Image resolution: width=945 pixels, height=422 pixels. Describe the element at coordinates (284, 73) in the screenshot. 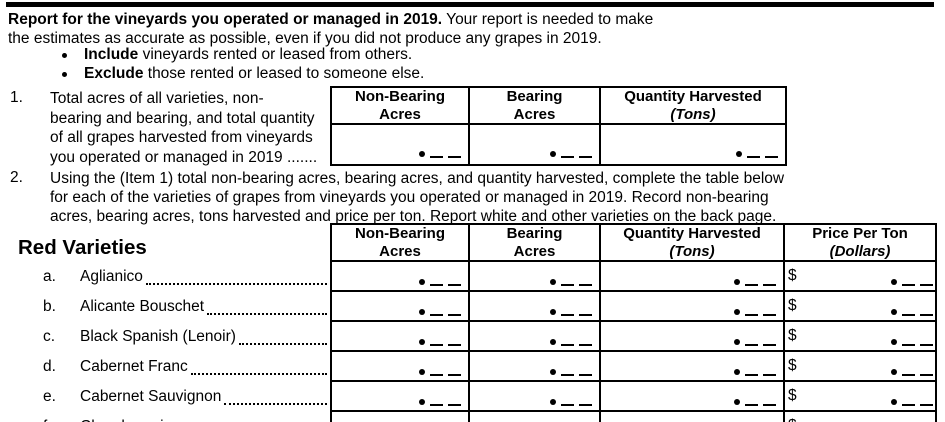

I see `exclude-rest: those rented or leased to someone else.` at that location.